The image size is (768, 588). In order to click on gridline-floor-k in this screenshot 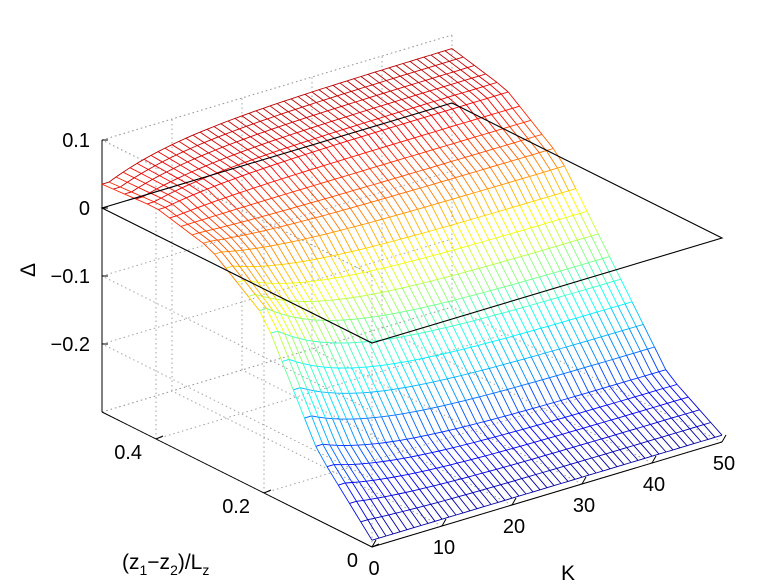, I will do `click(377, 437)`.